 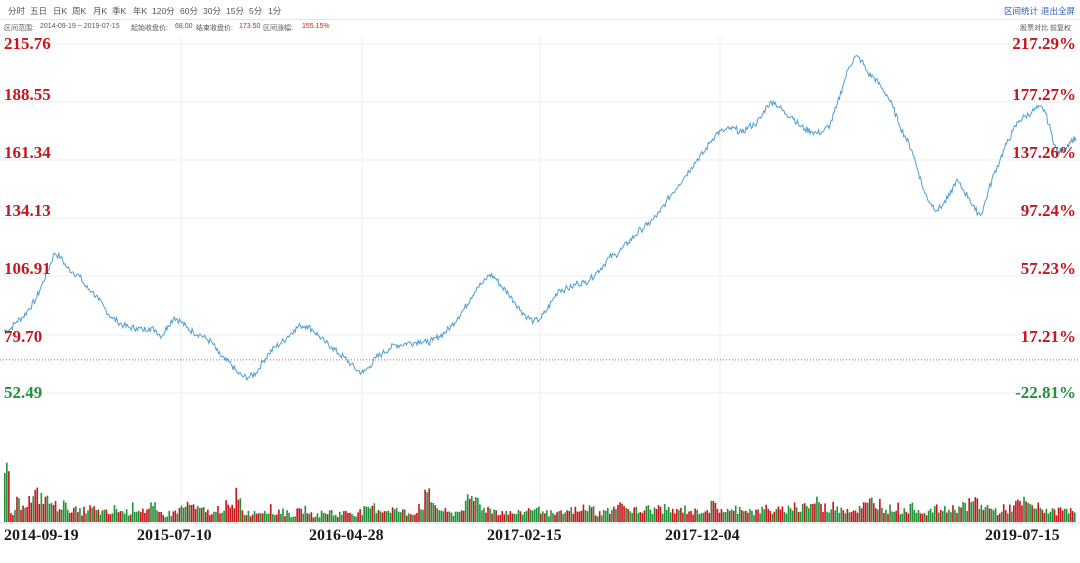 What do you see at coordinates (80, 26) in the screenshot?
I see `range-value: 2014-09-19 ~ 2019-07-15` at bounding box center [80, 26].